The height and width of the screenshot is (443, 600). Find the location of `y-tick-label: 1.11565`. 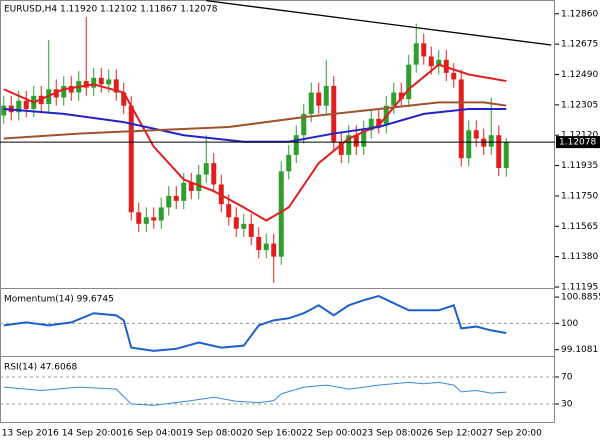

y-tick-label: 1.11565 is located at coordinates (579, 227).